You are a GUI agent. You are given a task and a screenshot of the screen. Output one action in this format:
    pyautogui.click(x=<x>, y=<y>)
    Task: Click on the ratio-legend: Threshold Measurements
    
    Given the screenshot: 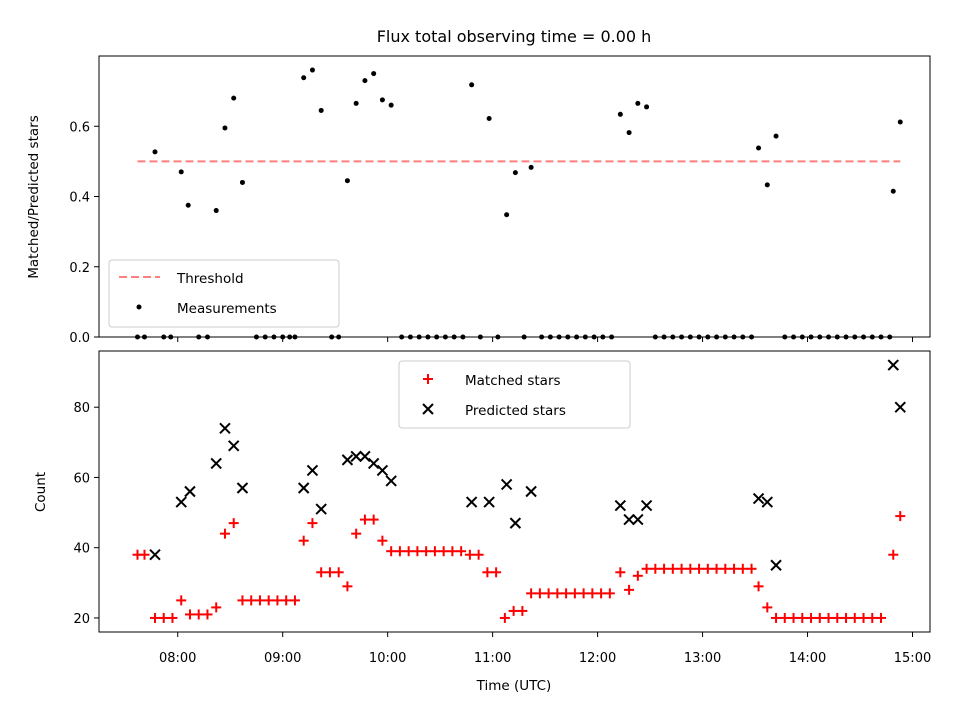 What is the action you would take?
    pyautogui.click(x=224, y=293)
    